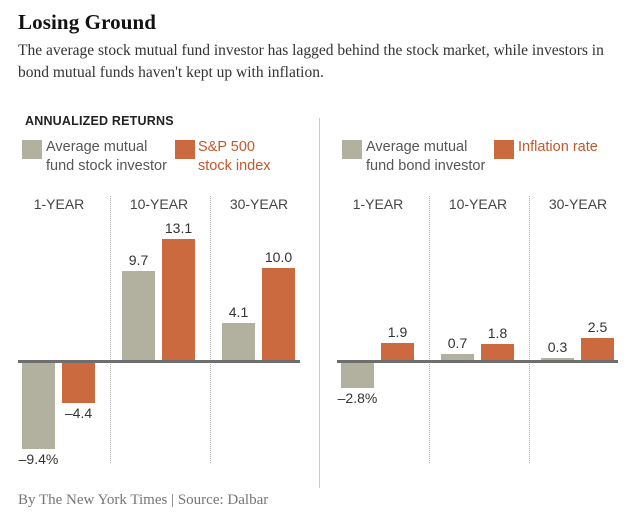 This screenshot has height=523, width=639. I want to click on bond-investor-legend-label: Average mutual fund bond investor, so click(425, 157).